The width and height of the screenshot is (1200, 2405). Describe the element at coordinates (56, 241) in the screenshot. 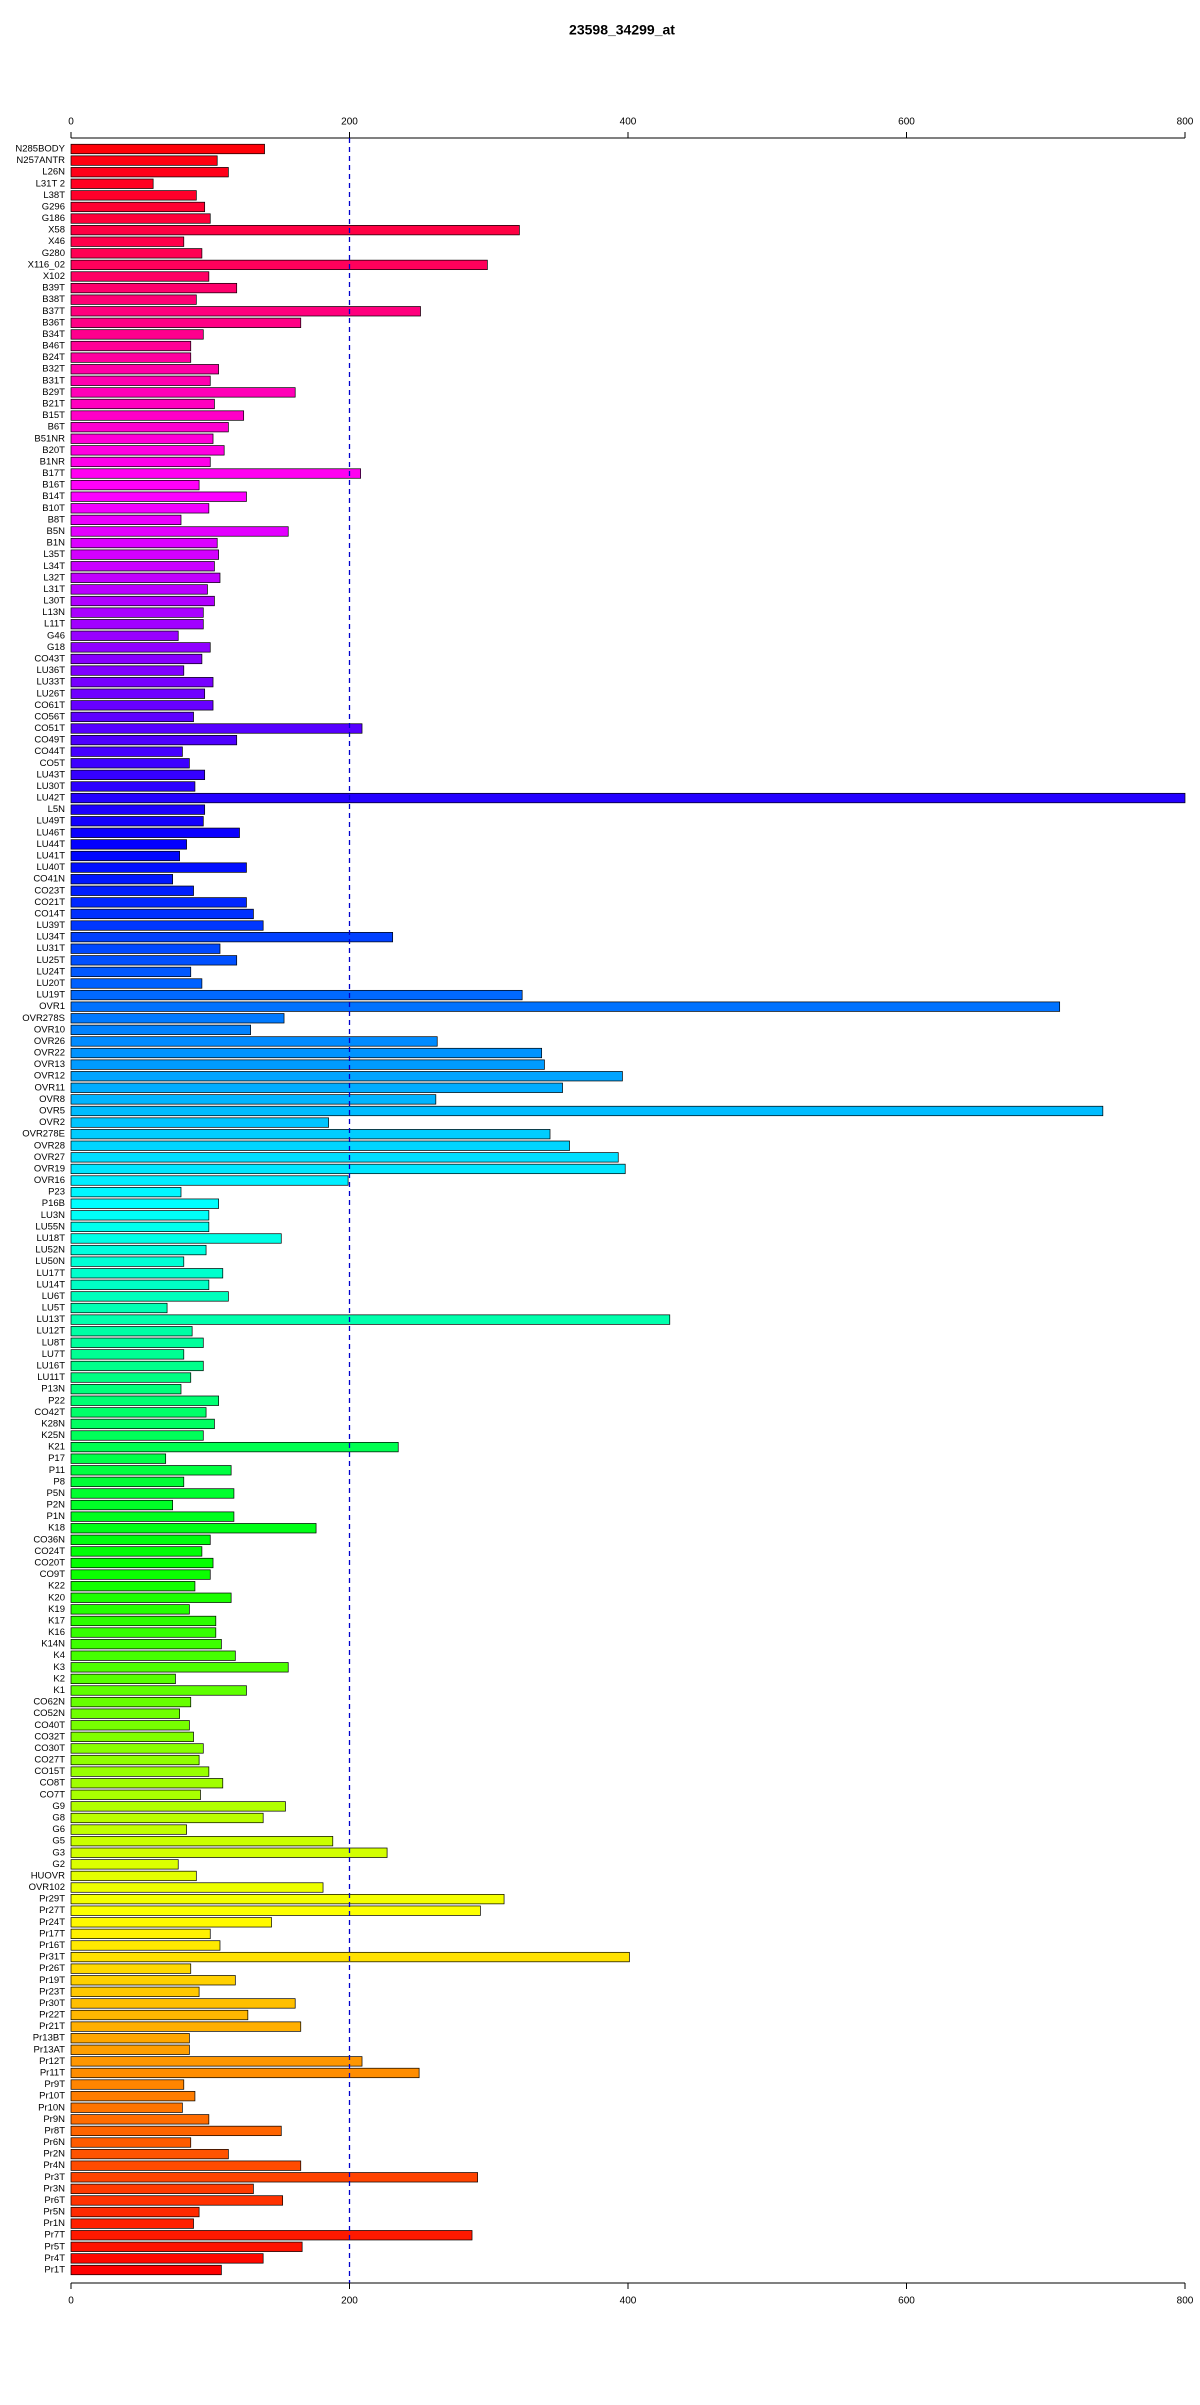

I see `y-tick-label: X46` at that location.